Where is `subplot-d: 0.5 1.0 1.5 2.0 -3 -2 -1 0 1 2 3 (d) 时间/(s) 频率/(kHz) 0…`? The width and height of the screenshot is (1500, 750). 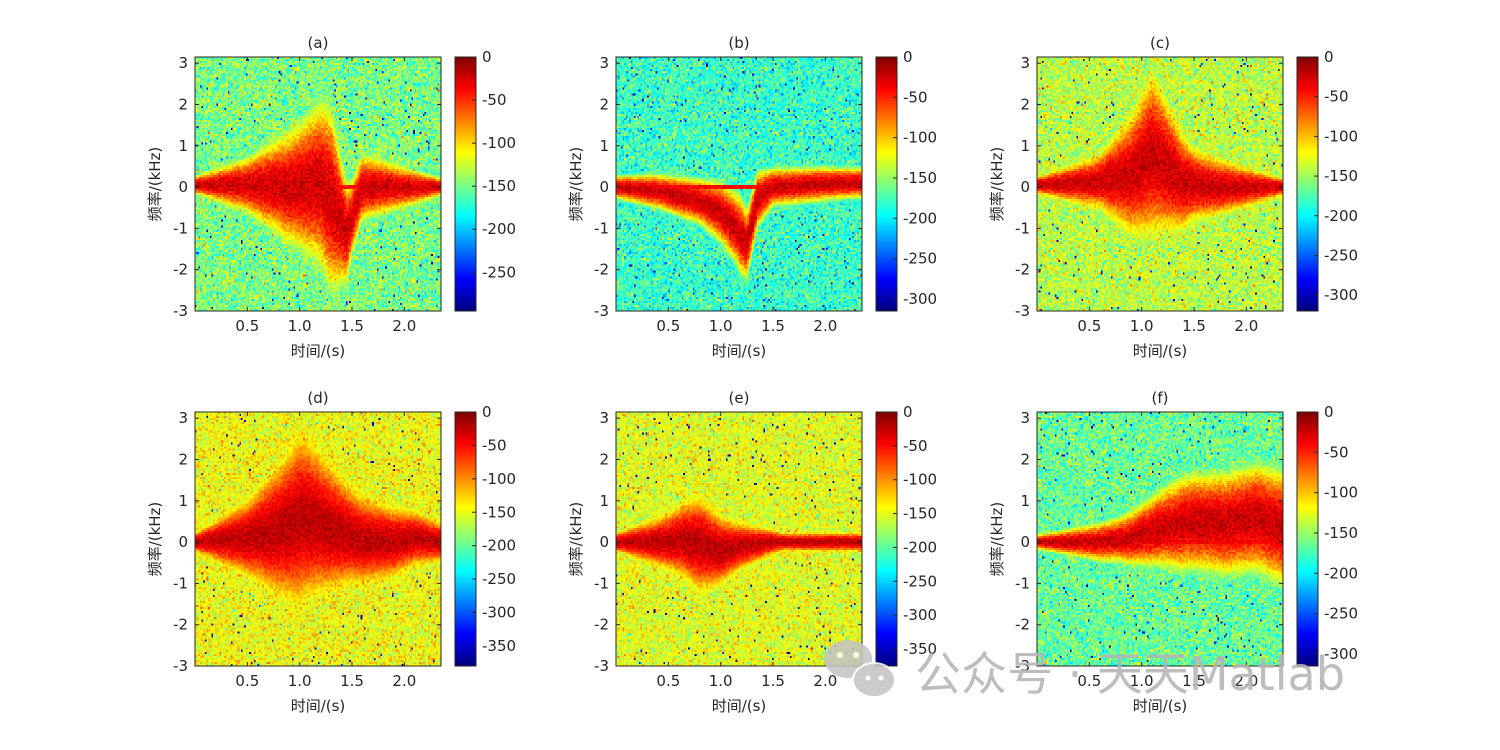 subplot-d: 0.5 1.0 1.5 2.0 -3 -2 -1 0 1 2 3 (d) 时间/(s) 频率/(kHz) 0… is located at coordinates (331, 552).